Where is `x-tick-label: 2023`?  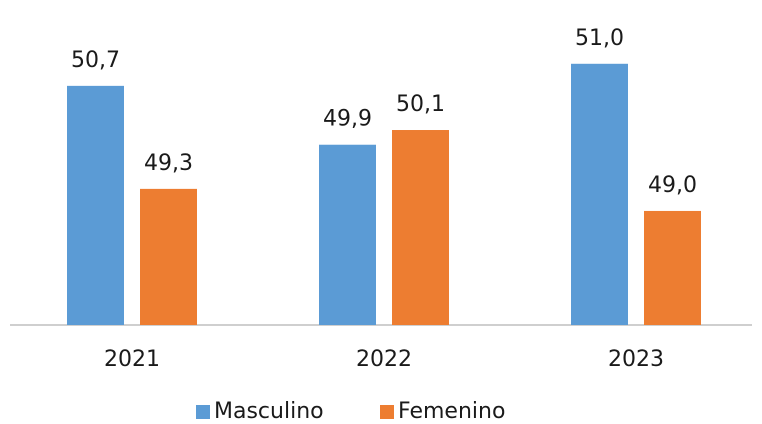
x-tick-label: 2023 is located at coordinates (636, 359).